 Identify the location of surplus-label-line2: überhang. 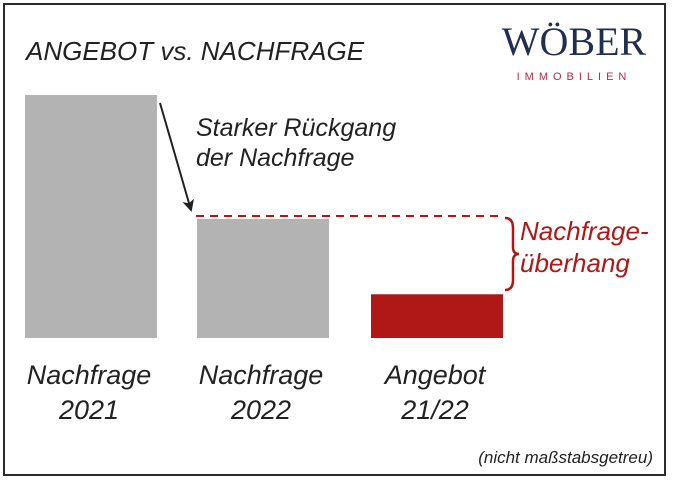
(575, 263).